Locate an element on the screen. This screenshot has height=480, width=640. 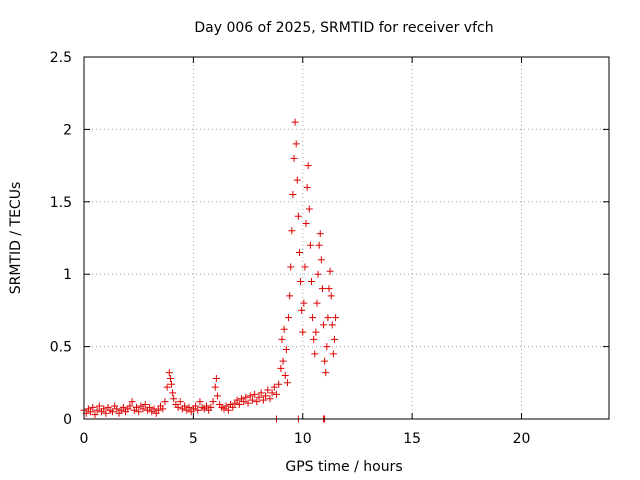
x-tick-label: 10 is located at coordinates (303, 439).